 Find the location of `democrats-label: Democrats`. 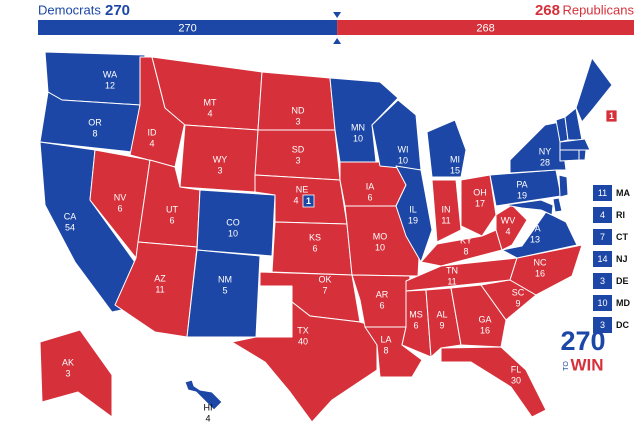

democrats-label: Democrats is located at coordinates (69, 9).